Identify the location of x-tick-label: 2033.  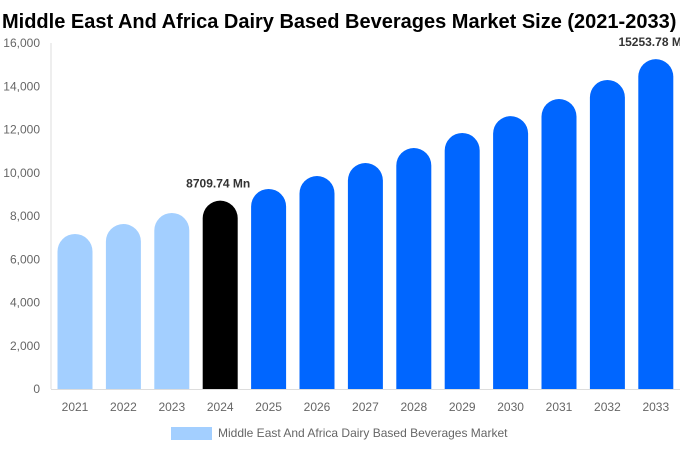
(655, 407).